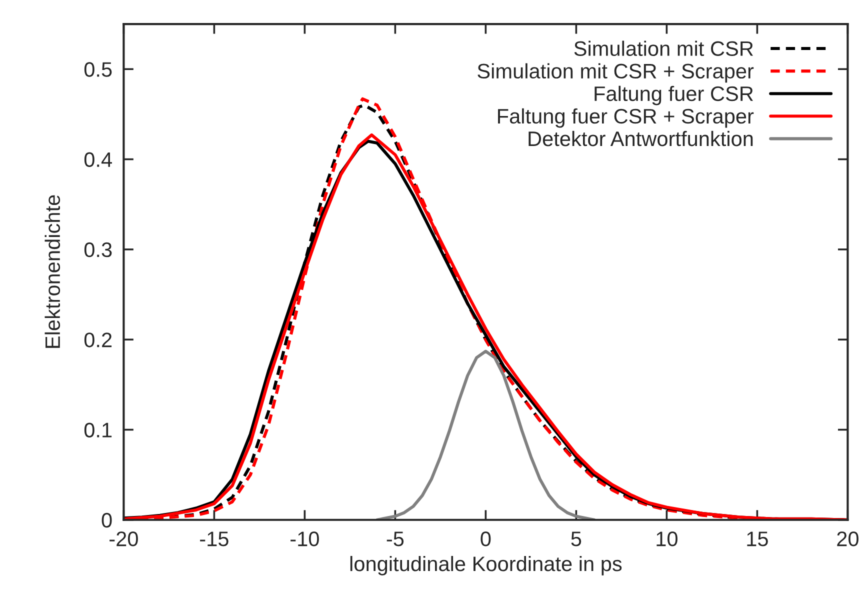  I want to click on x-tick-label: 15, so click(757, 539).